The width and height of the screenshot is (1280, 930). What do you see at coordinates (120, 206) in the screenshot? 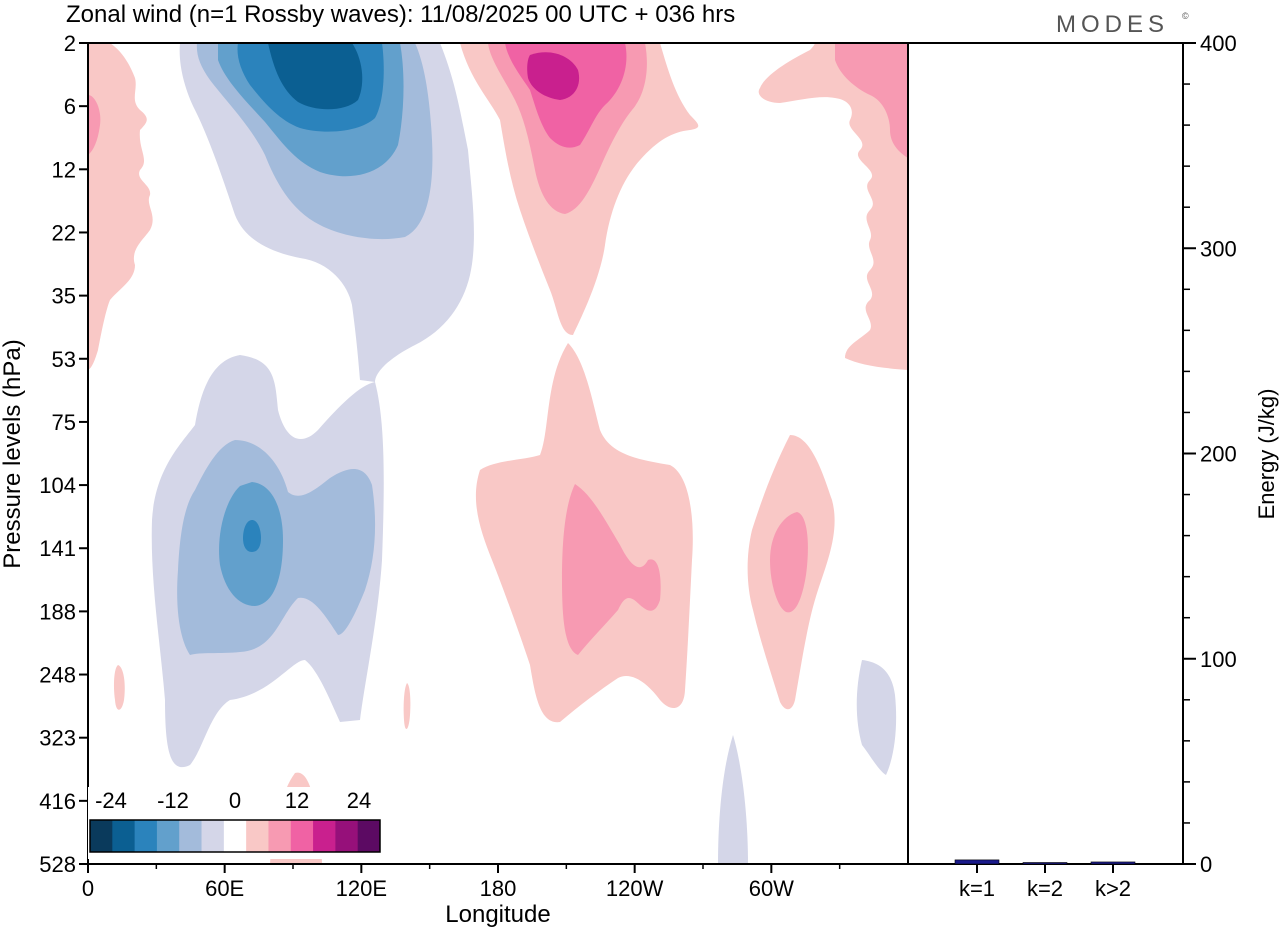
I see `pos-leftedge-region` at bounding box center [120, 206].